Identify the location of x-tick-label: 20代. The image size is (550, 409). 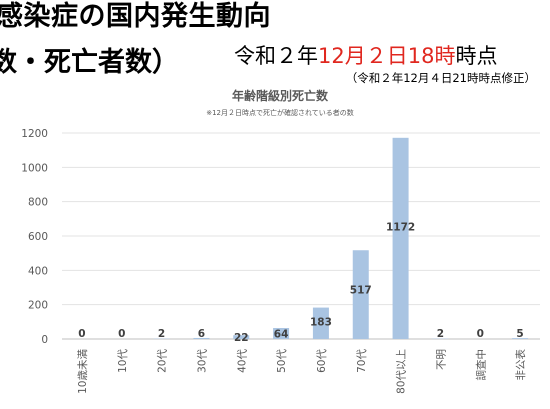
(163, 361).